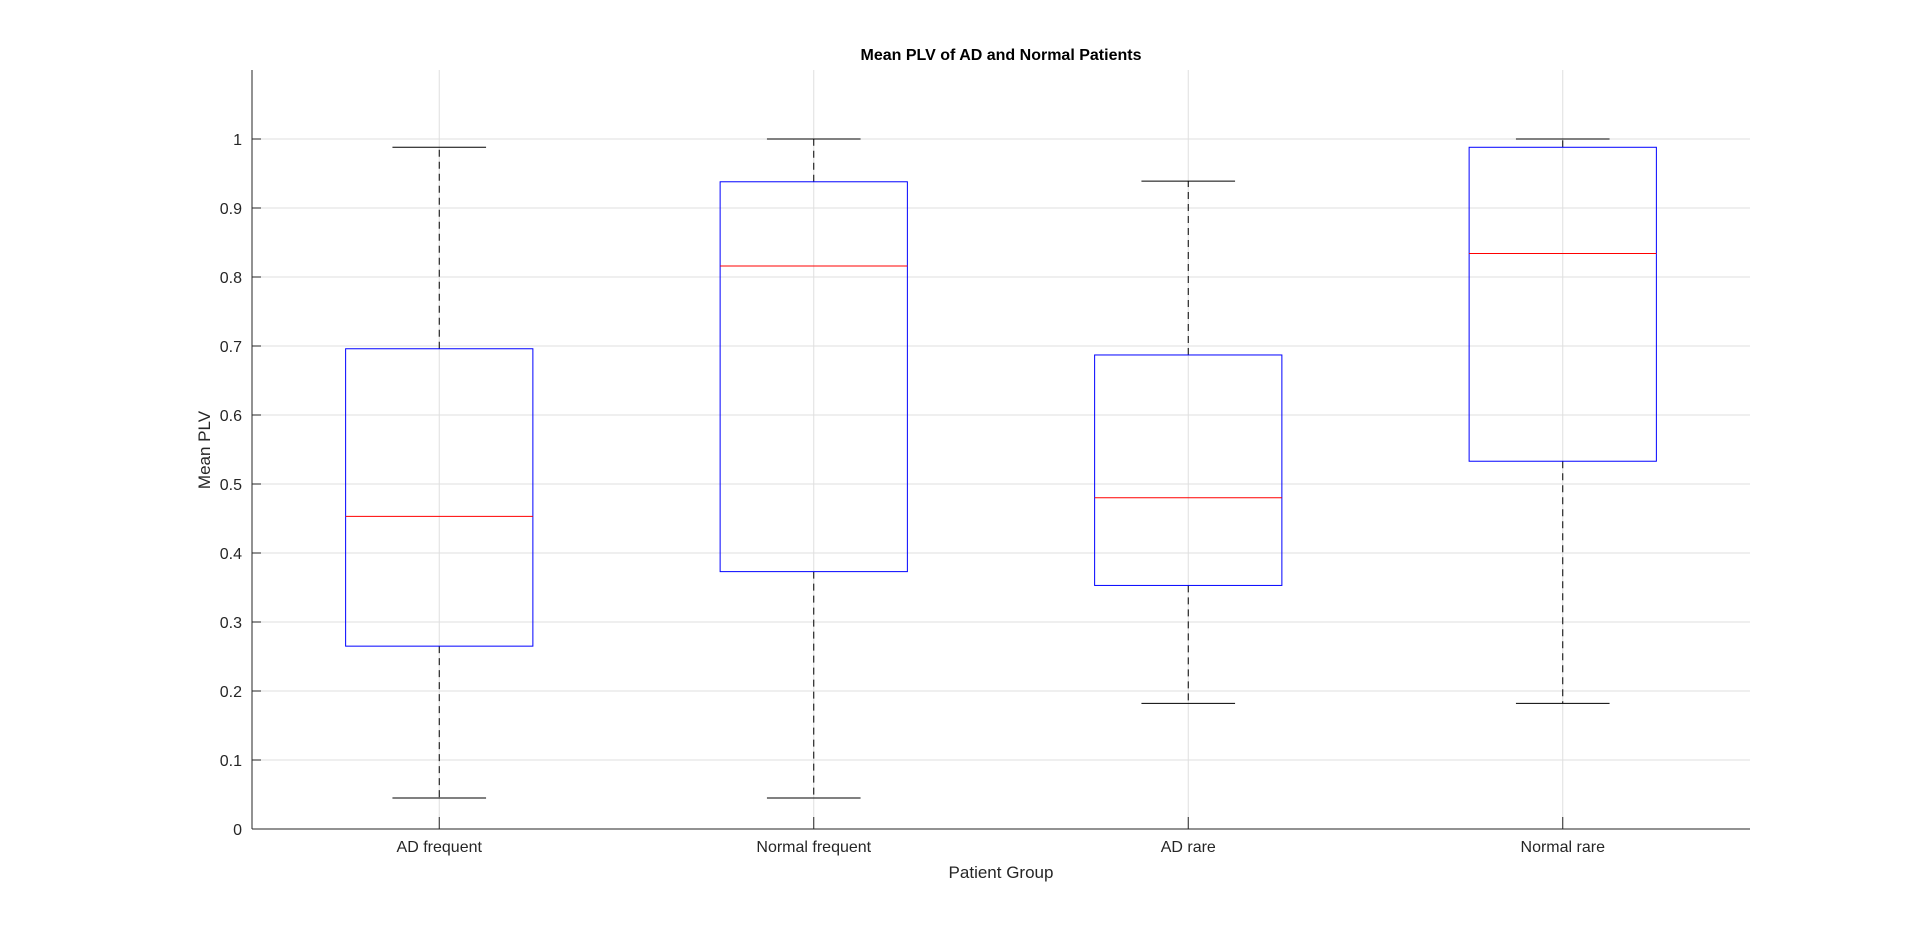  I want to click on y-tick-label: 0.4, so click(231, 554).